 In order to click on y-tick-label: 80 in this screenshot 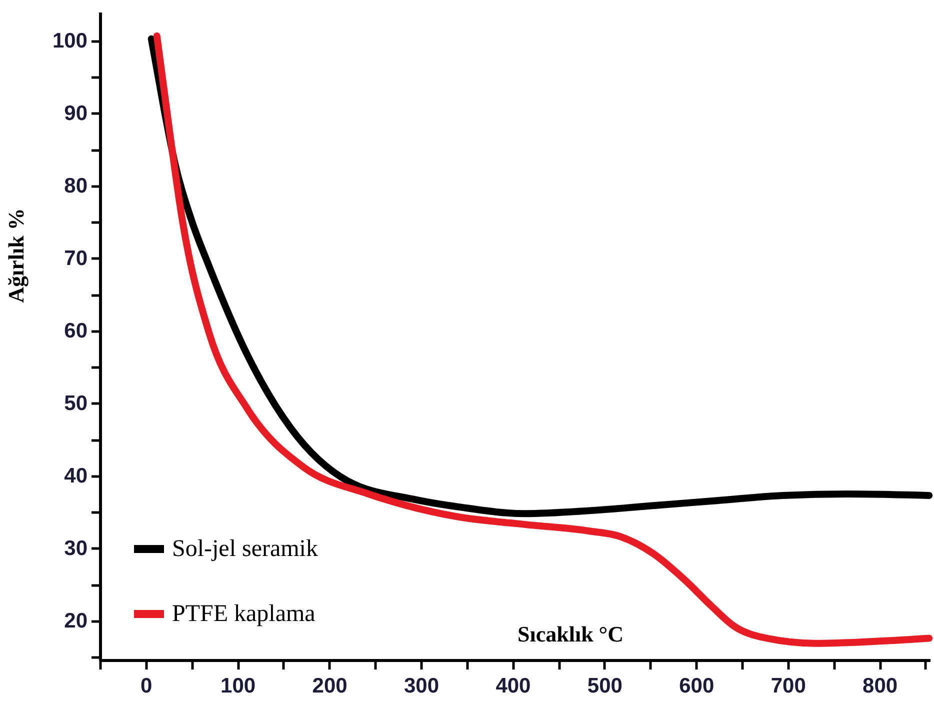, I will do `click(76, 186)`.